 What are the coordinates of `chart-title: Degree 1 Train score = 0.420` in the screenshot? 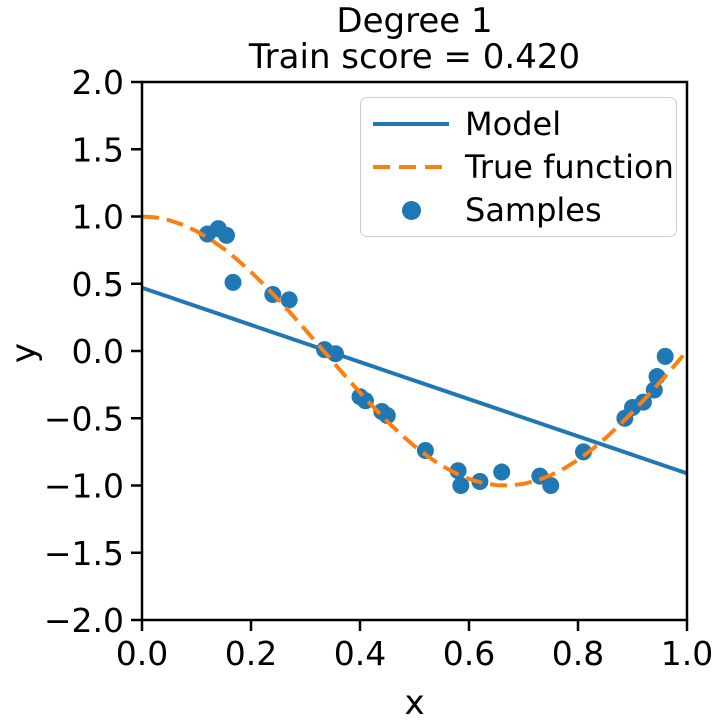 It's located at (414, 39).